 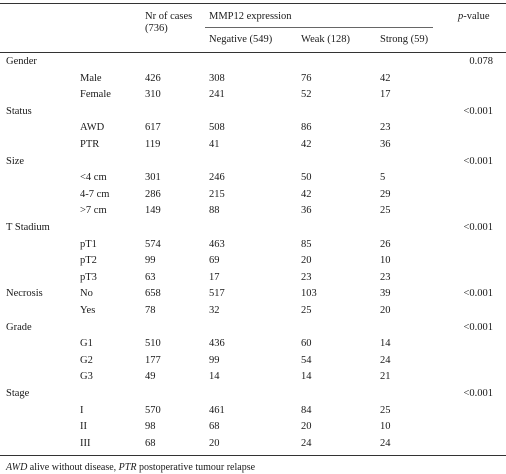 I want to click on row-label: <4 cm, so click(x=93, y=178).